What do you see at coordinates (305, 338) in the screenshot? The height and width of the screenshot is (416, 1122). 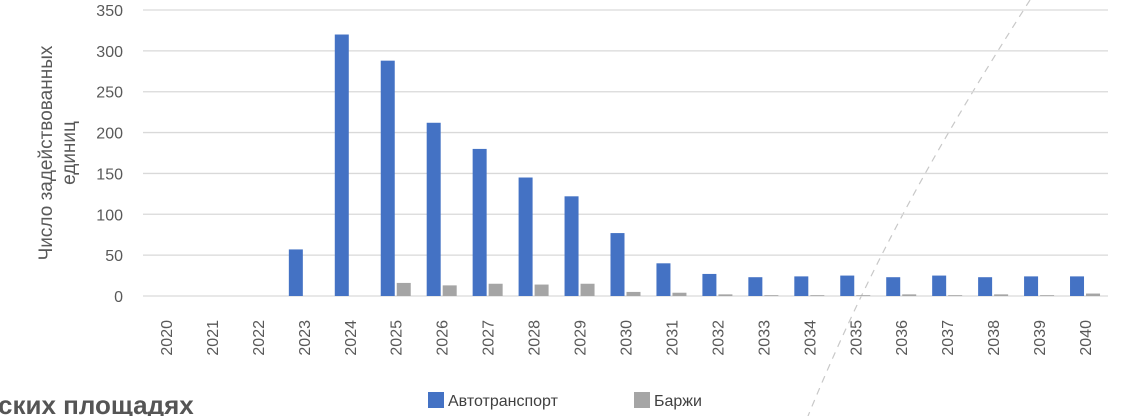 I see `x-tick-label: 2023` at bounding box center [305, 338].